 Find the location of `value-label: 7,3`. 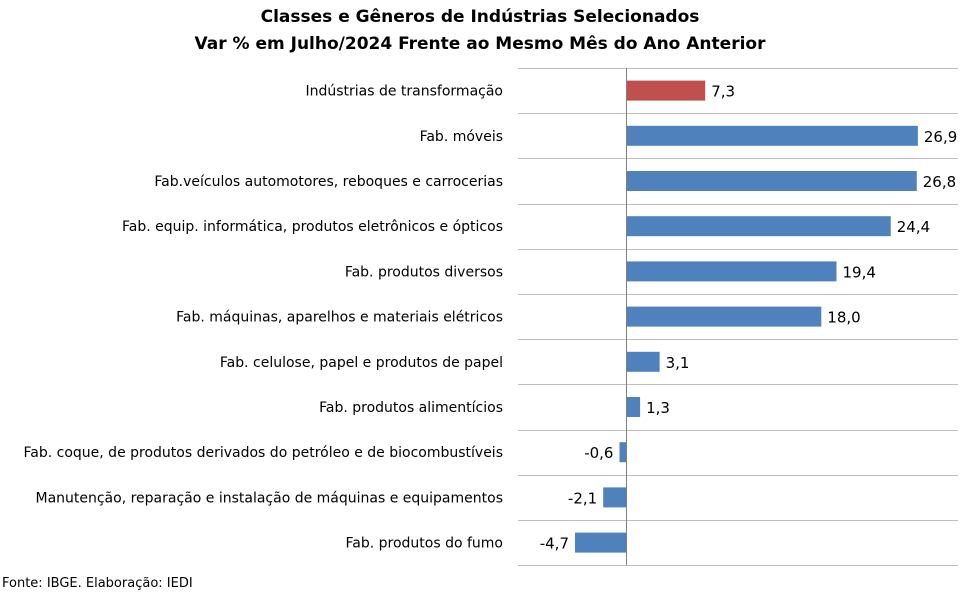

value-label: 7,3 is located at coordinates (723, 92).